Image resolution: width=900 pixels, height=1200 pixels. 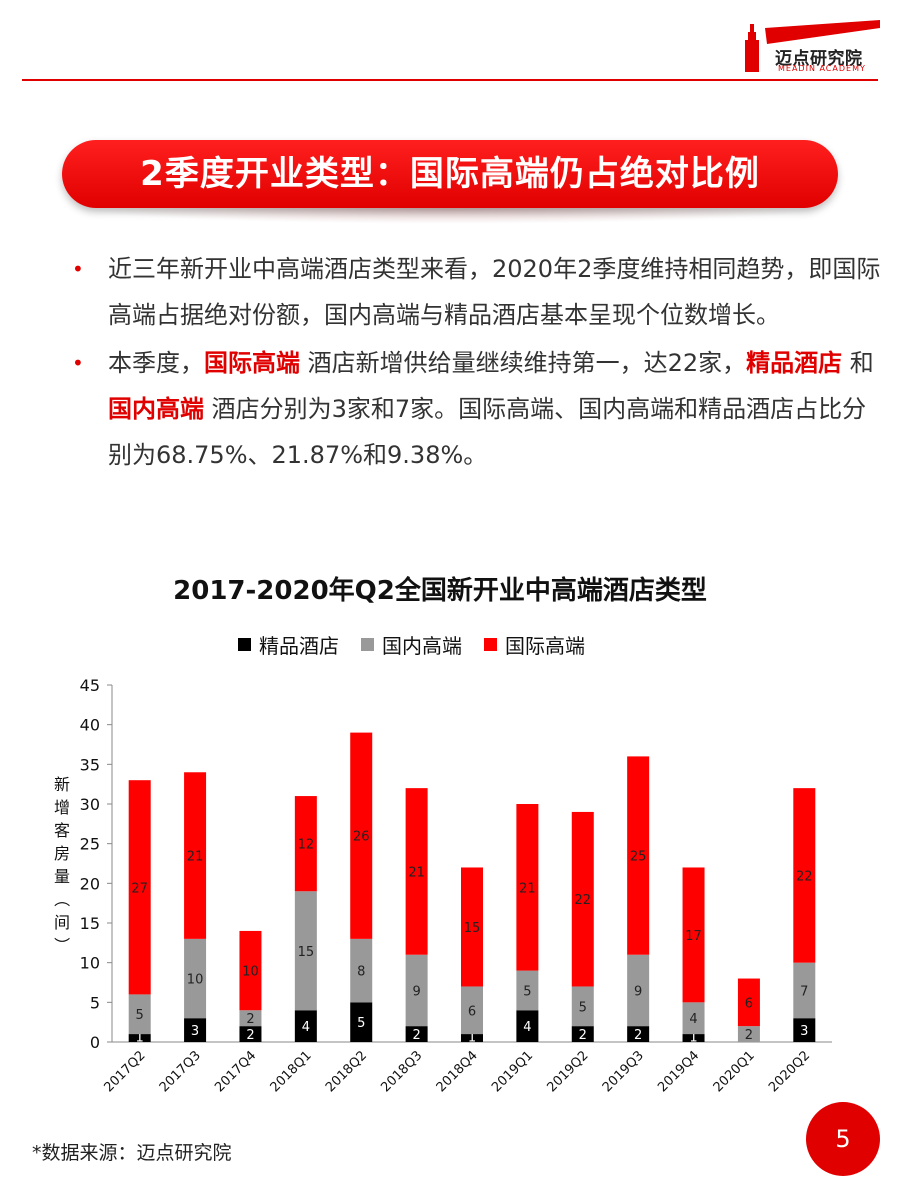 I want to click on legend-label-international: 国际高端, so click(x=545, y=646).